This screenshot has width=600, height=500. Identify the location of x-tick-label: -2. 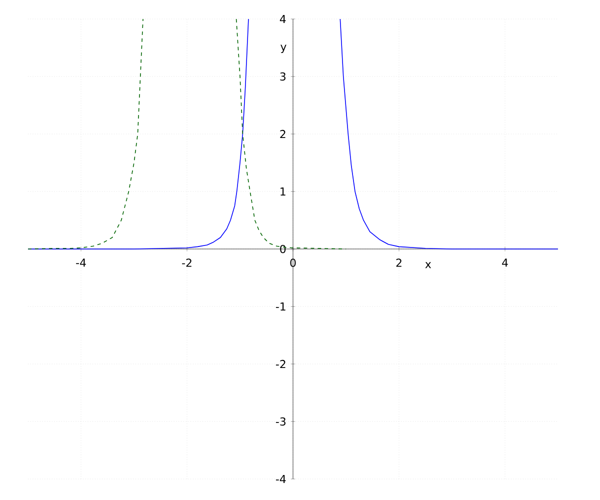
(187, 262).